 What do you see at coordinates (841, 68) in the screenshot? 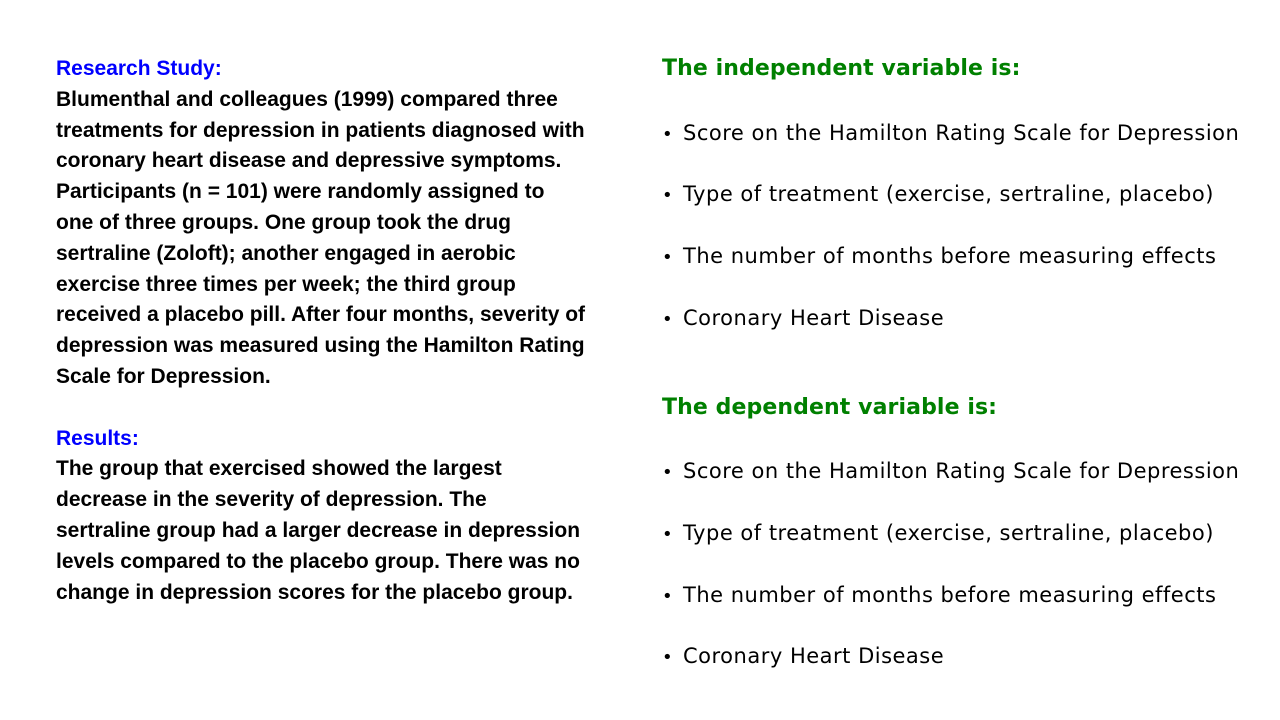
I see `independent-variable-heading: The independent variable is:` at bounding box center [841, 68].